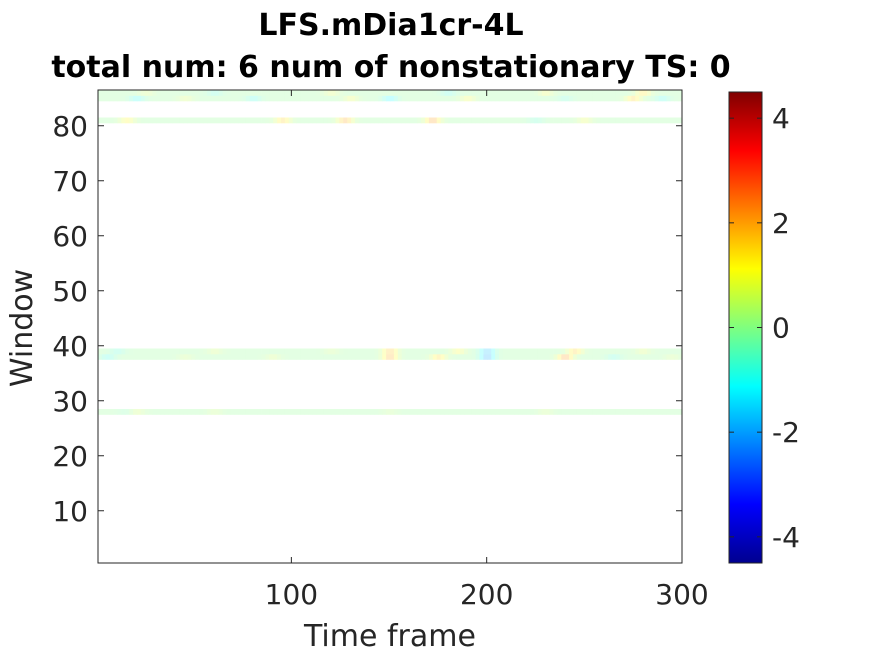 The height and width of the screenshot is (656, 875). Describe the element at coordinates (70, 181) in the screenshot. I see `y-tick-label: 70` at that location.